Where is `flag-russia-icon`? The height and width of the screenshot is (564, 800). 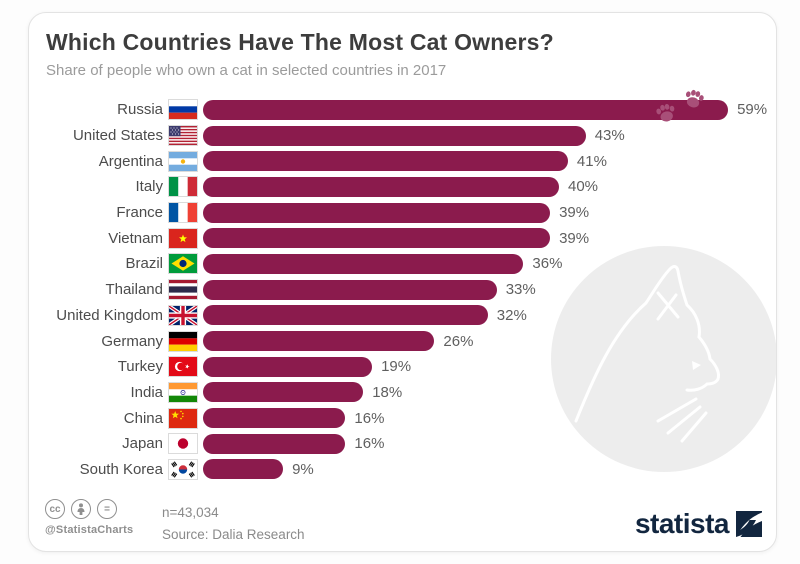
flag-russia-icon is located at coordinates (183, 110).